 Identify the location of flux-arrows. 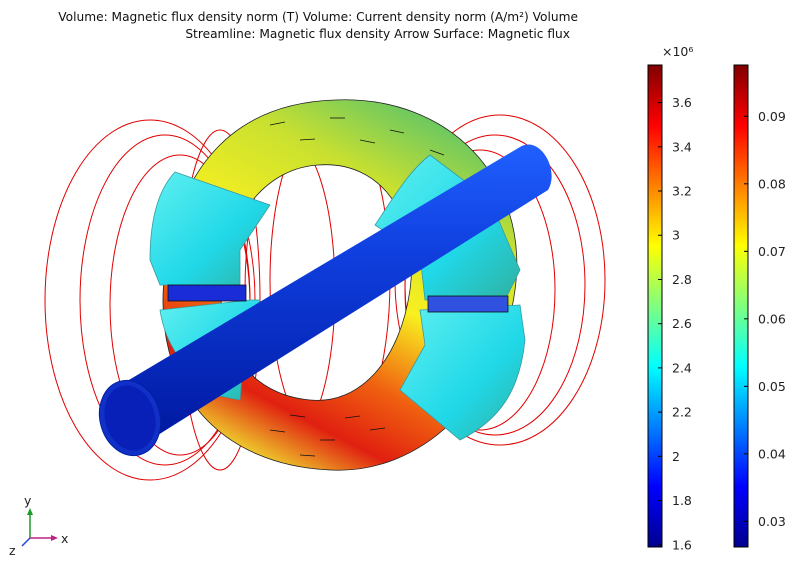
(357, 287).